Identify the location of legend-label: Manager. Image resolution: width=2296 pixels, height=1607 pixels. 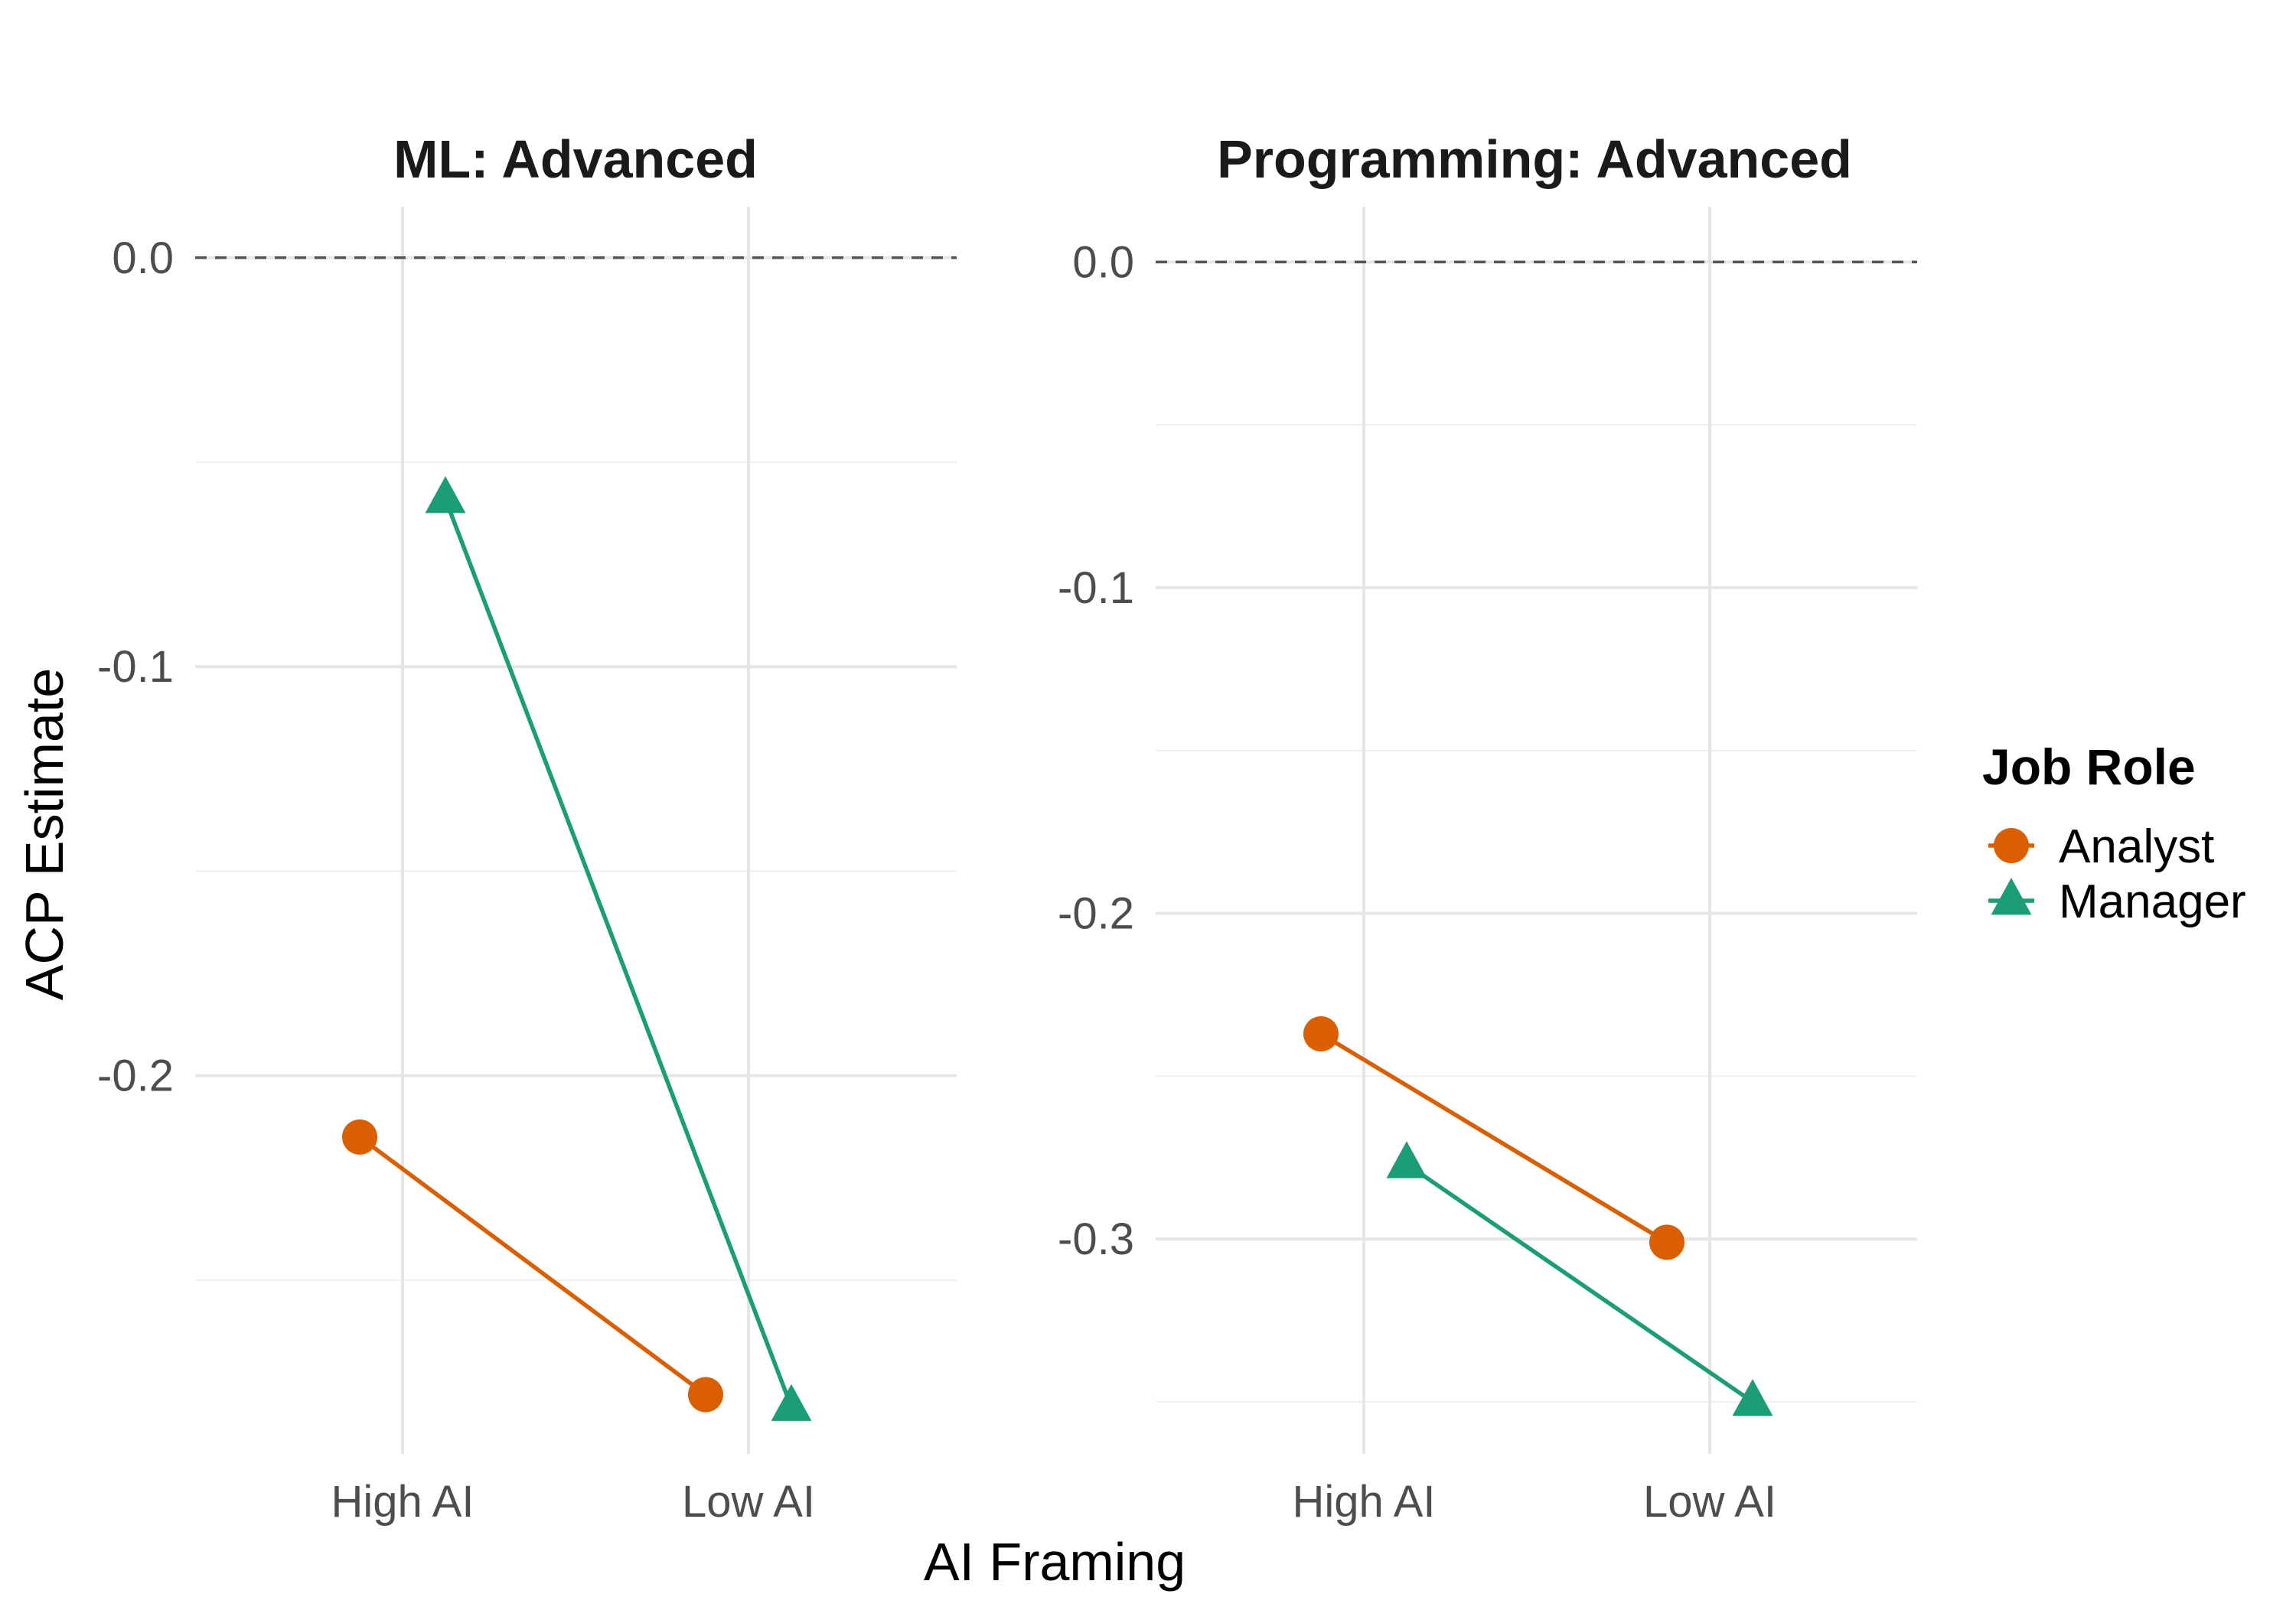
(2152, 902).